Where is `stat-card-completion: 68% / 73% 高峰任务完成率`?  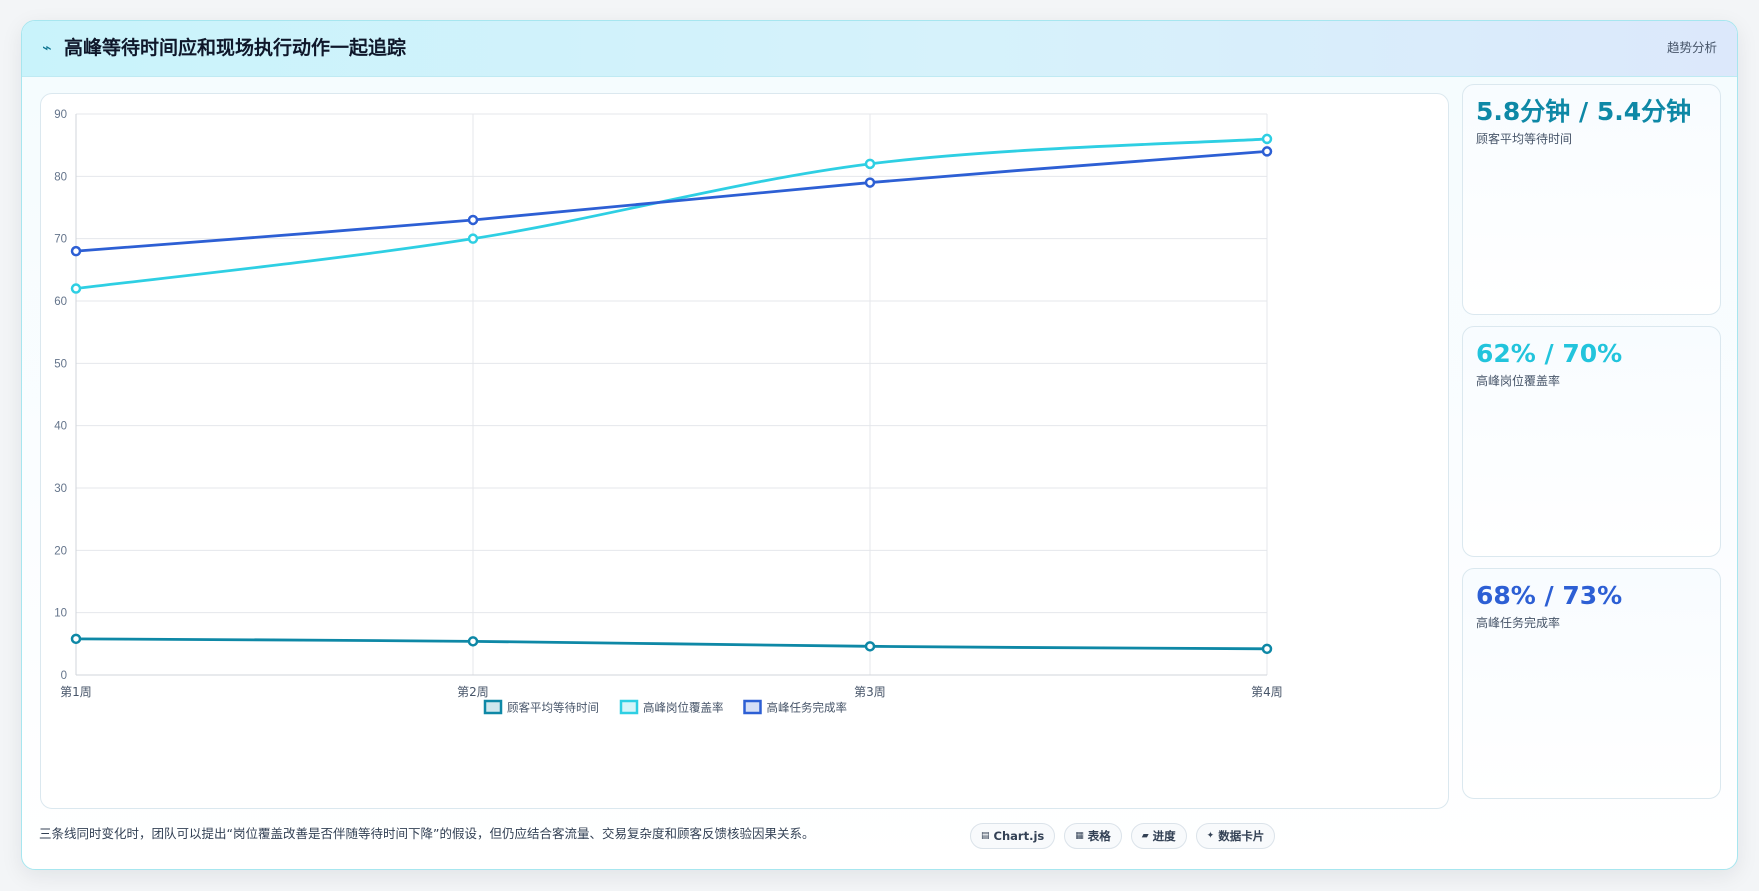 stat-card-completion: 68% / 73% 高峰任务完成率 is located at coordinates (1591, 683).